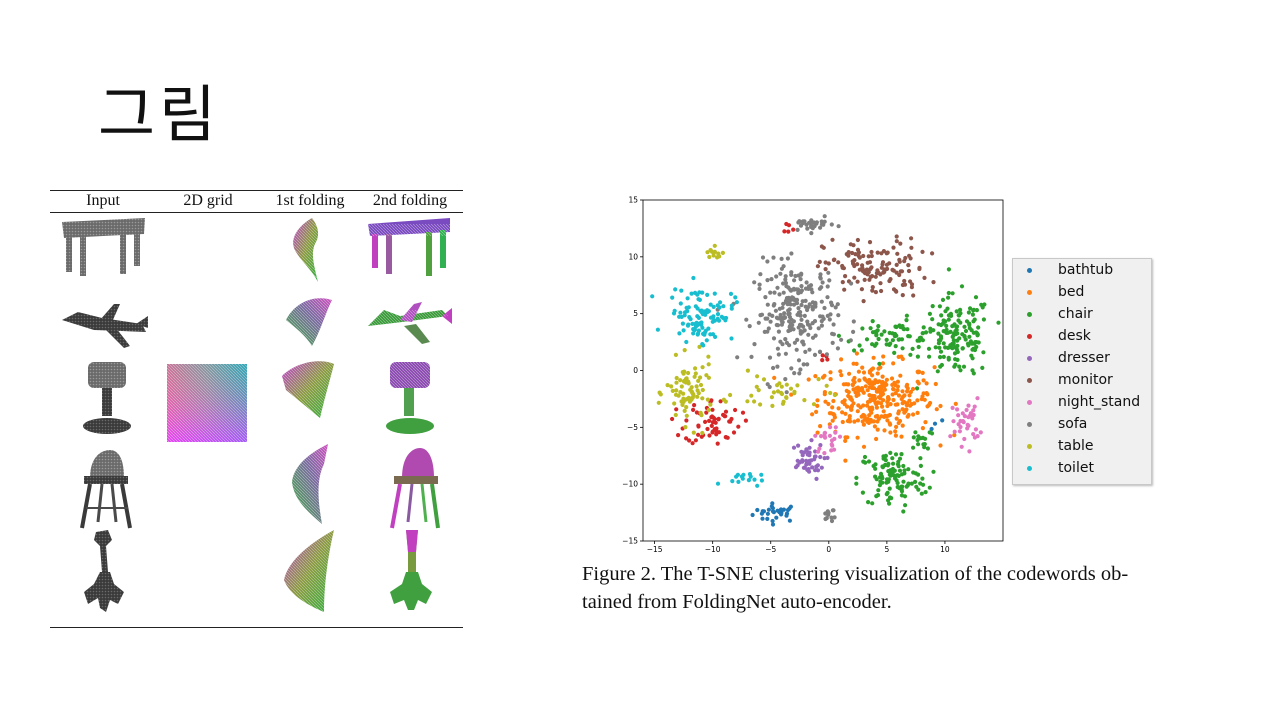 This screenshot has height=720, width=1280. What do you see at coordinates (410, 200) in the screenshot?
I see `header-2nd-folding: 2nd folding` at bounding box center [410, 200].